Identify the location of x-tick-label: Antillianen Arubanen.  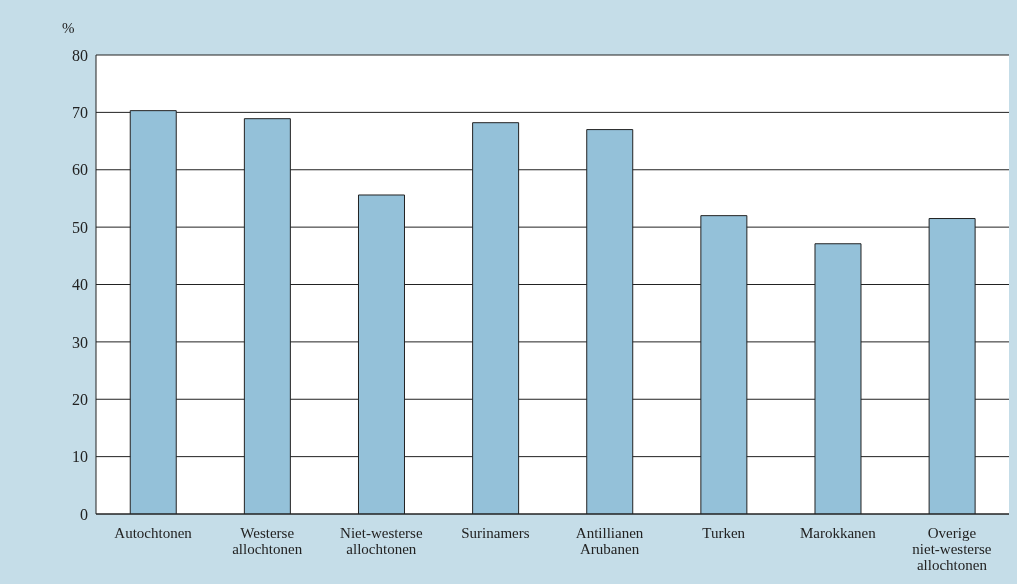
(609, 541).